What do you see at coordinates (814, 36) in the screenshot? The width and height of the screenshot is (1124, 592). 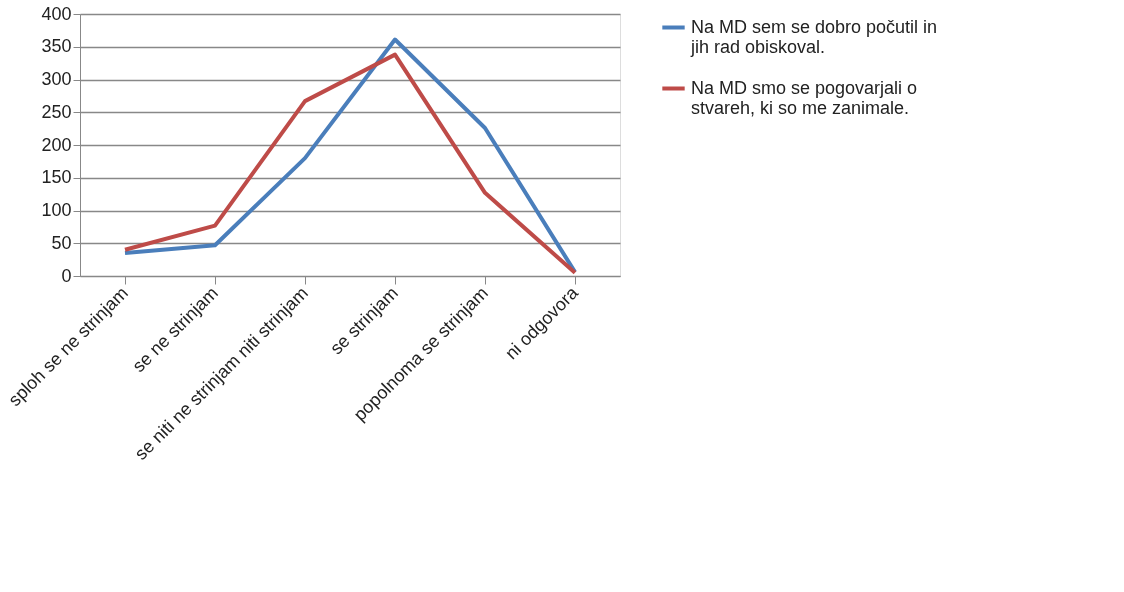 I see `legend-label: Na MD sem se dobro počutil in jih rad obiskoval.` at bounding box center [814, 36].